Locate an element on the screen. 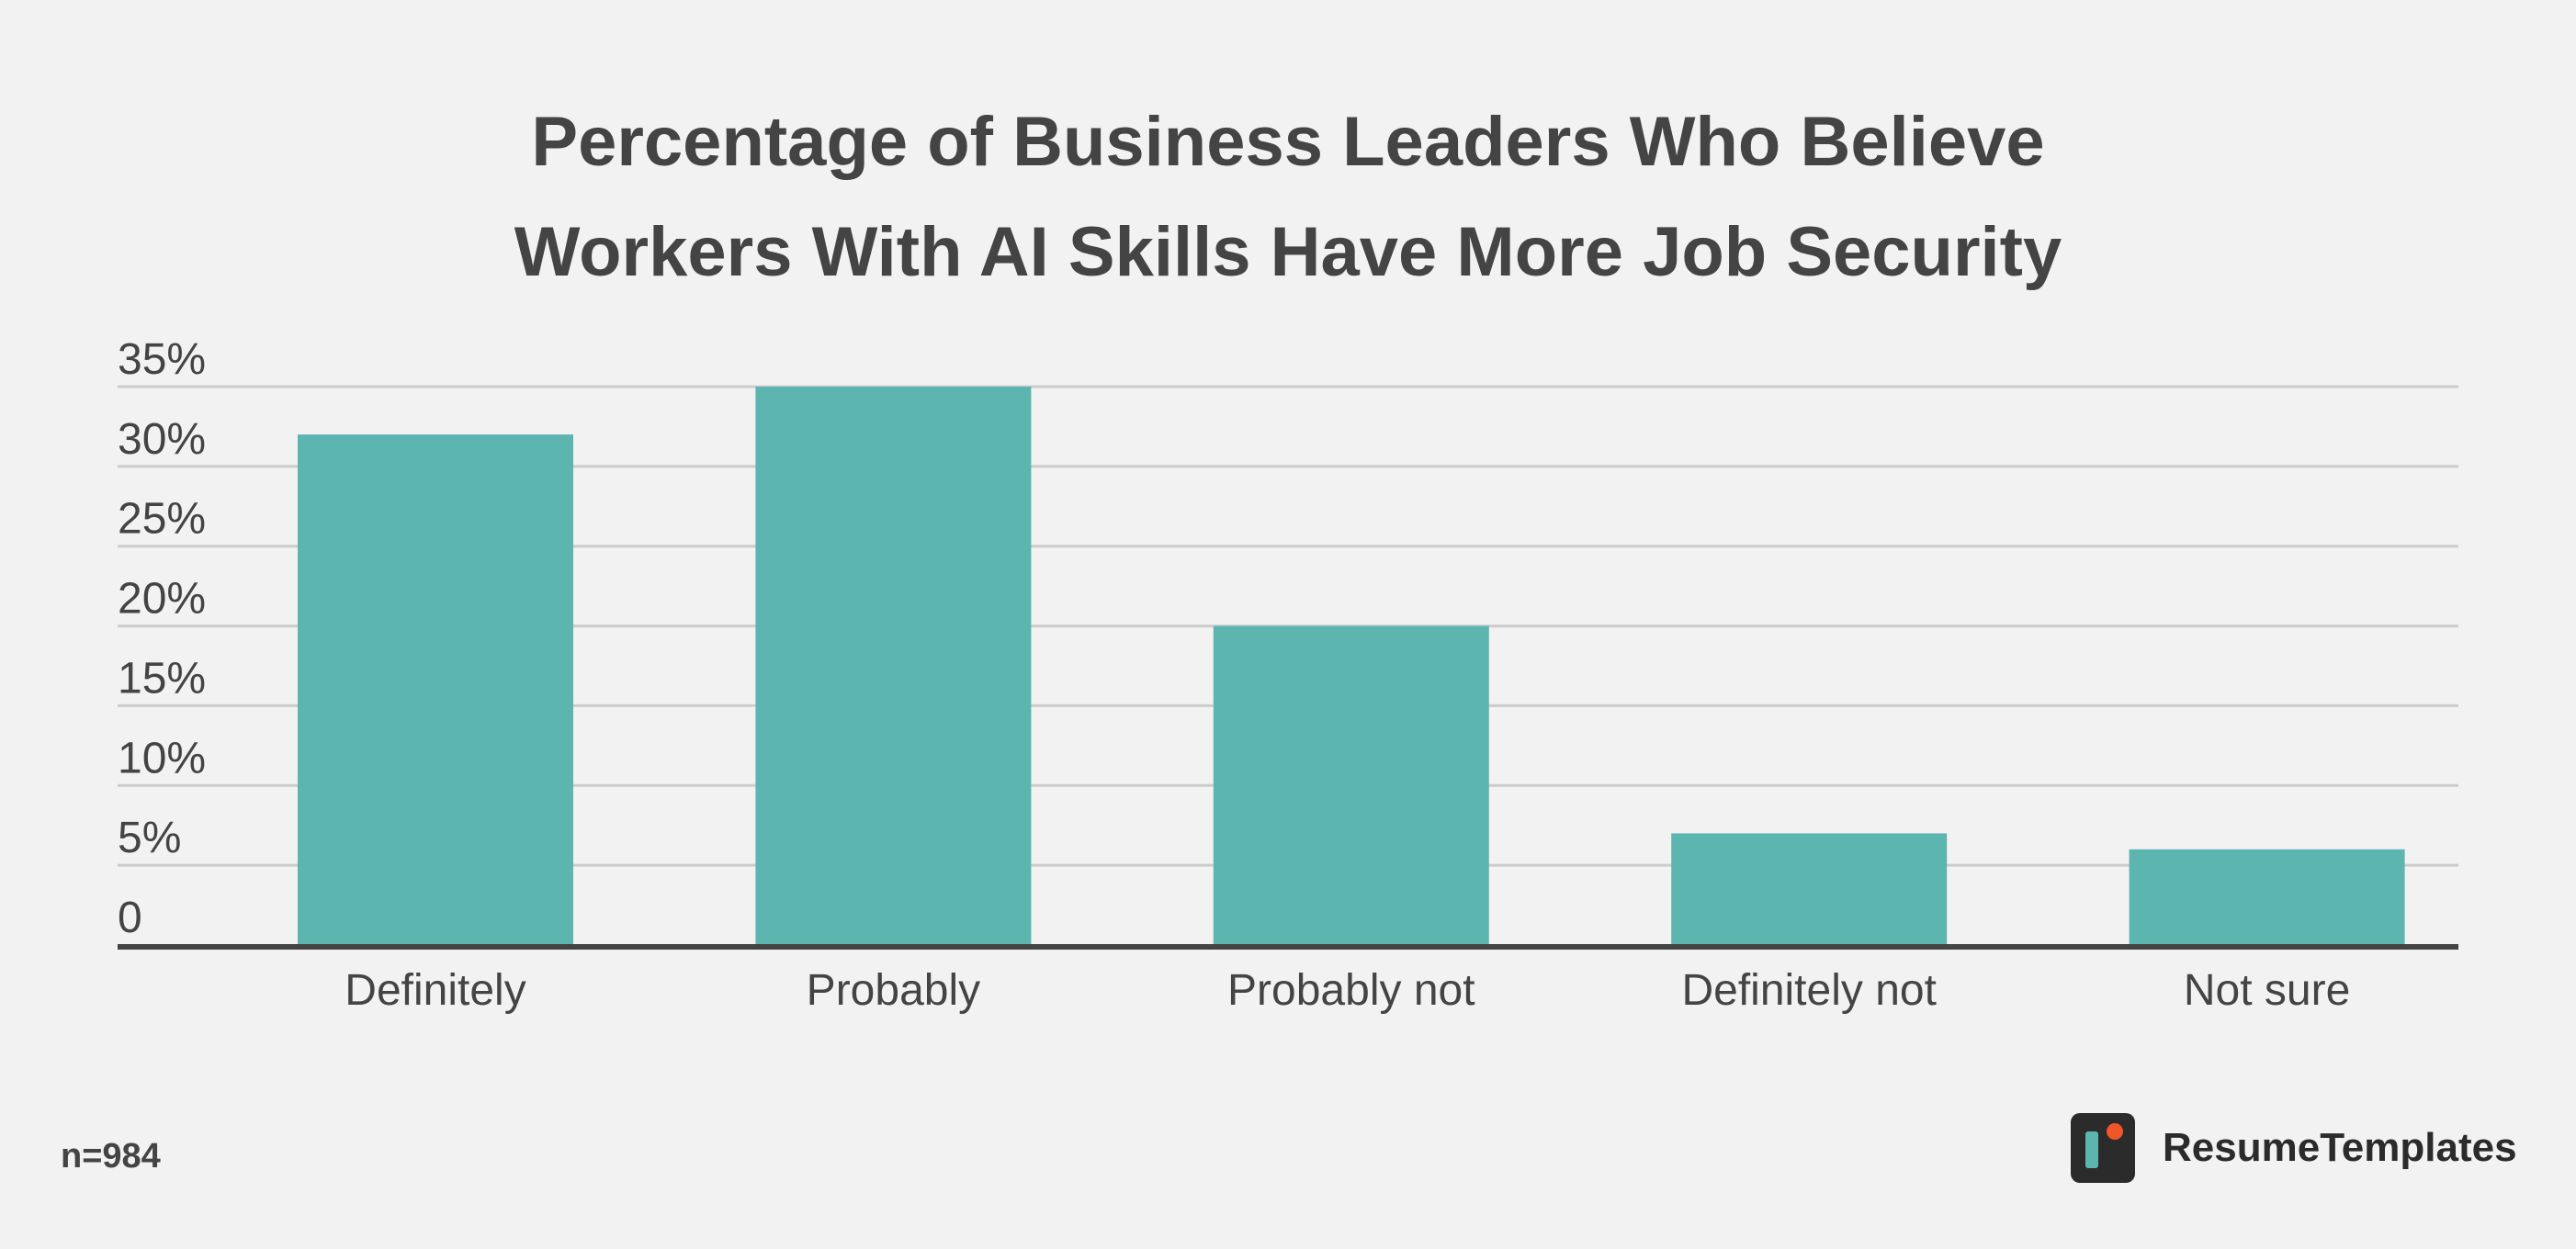 The width and height of the screenshot is (2576, 1249). brand: ResumeTemplates is located at coordinates (2294, 1148).